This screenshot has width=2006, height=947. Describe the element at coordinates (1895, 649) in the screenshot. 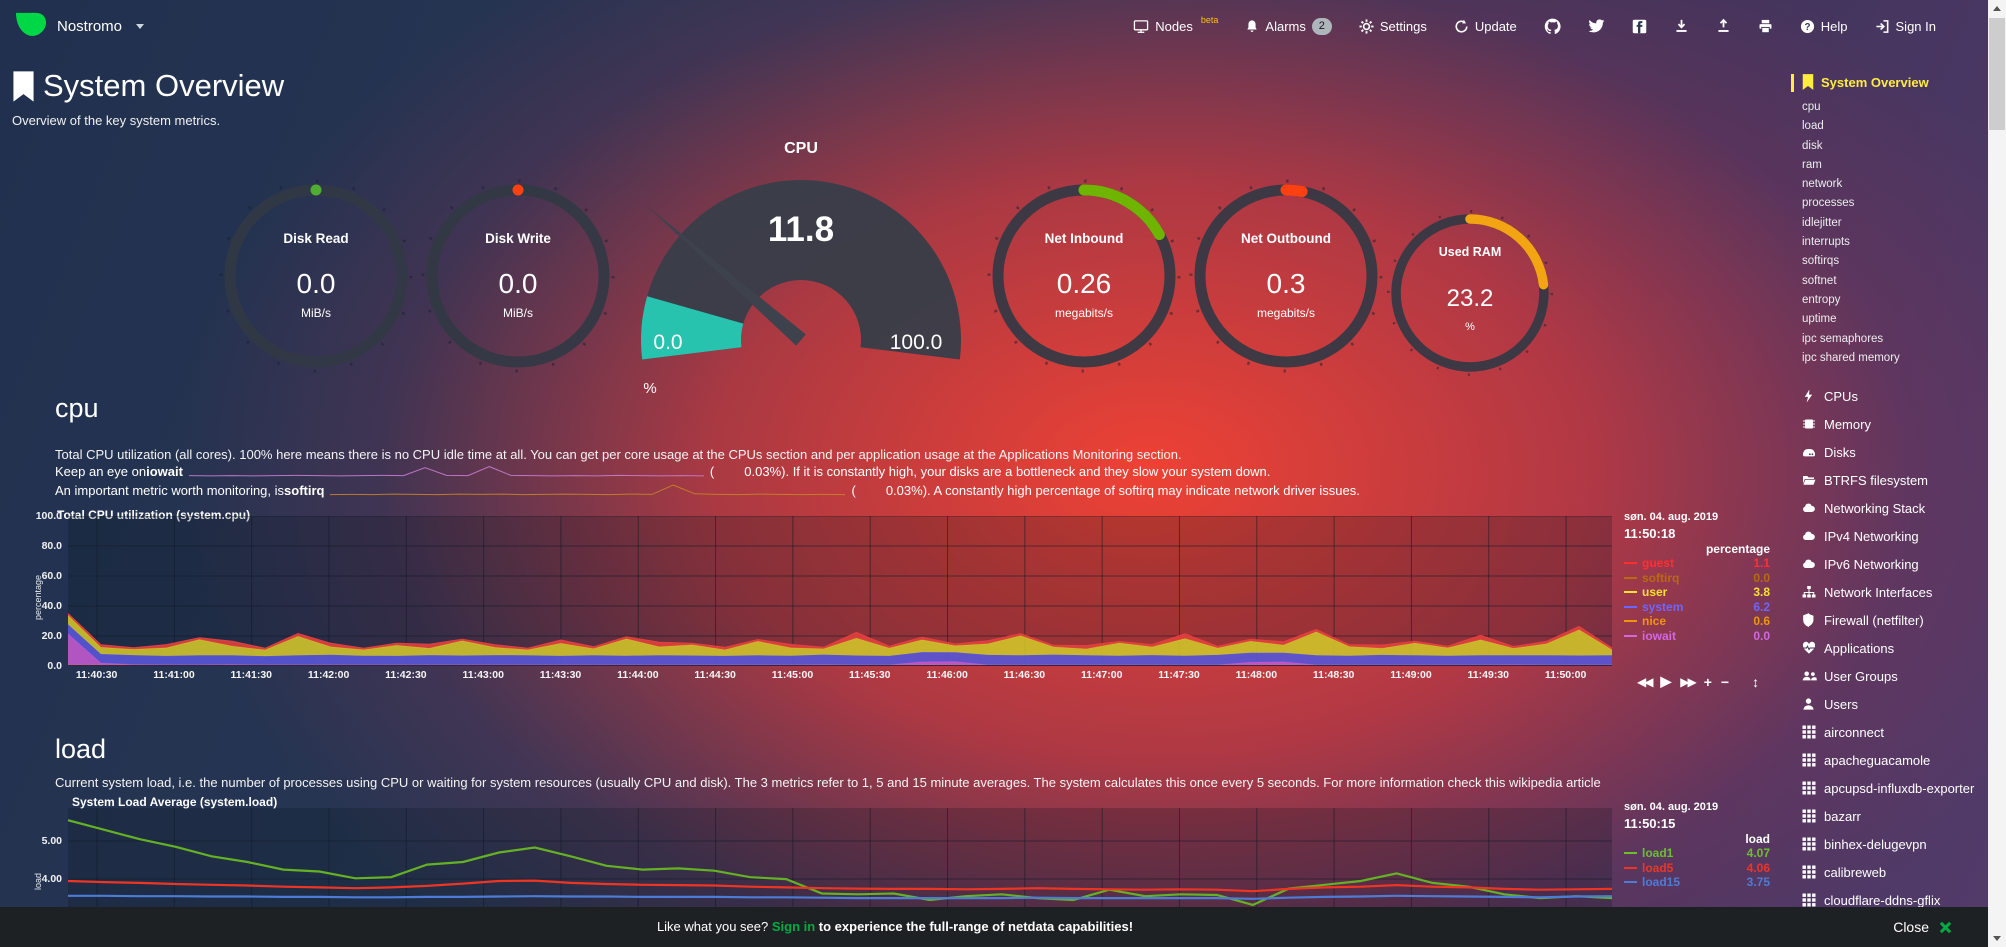

I see `sidebar-section-item: Applications` at that location.